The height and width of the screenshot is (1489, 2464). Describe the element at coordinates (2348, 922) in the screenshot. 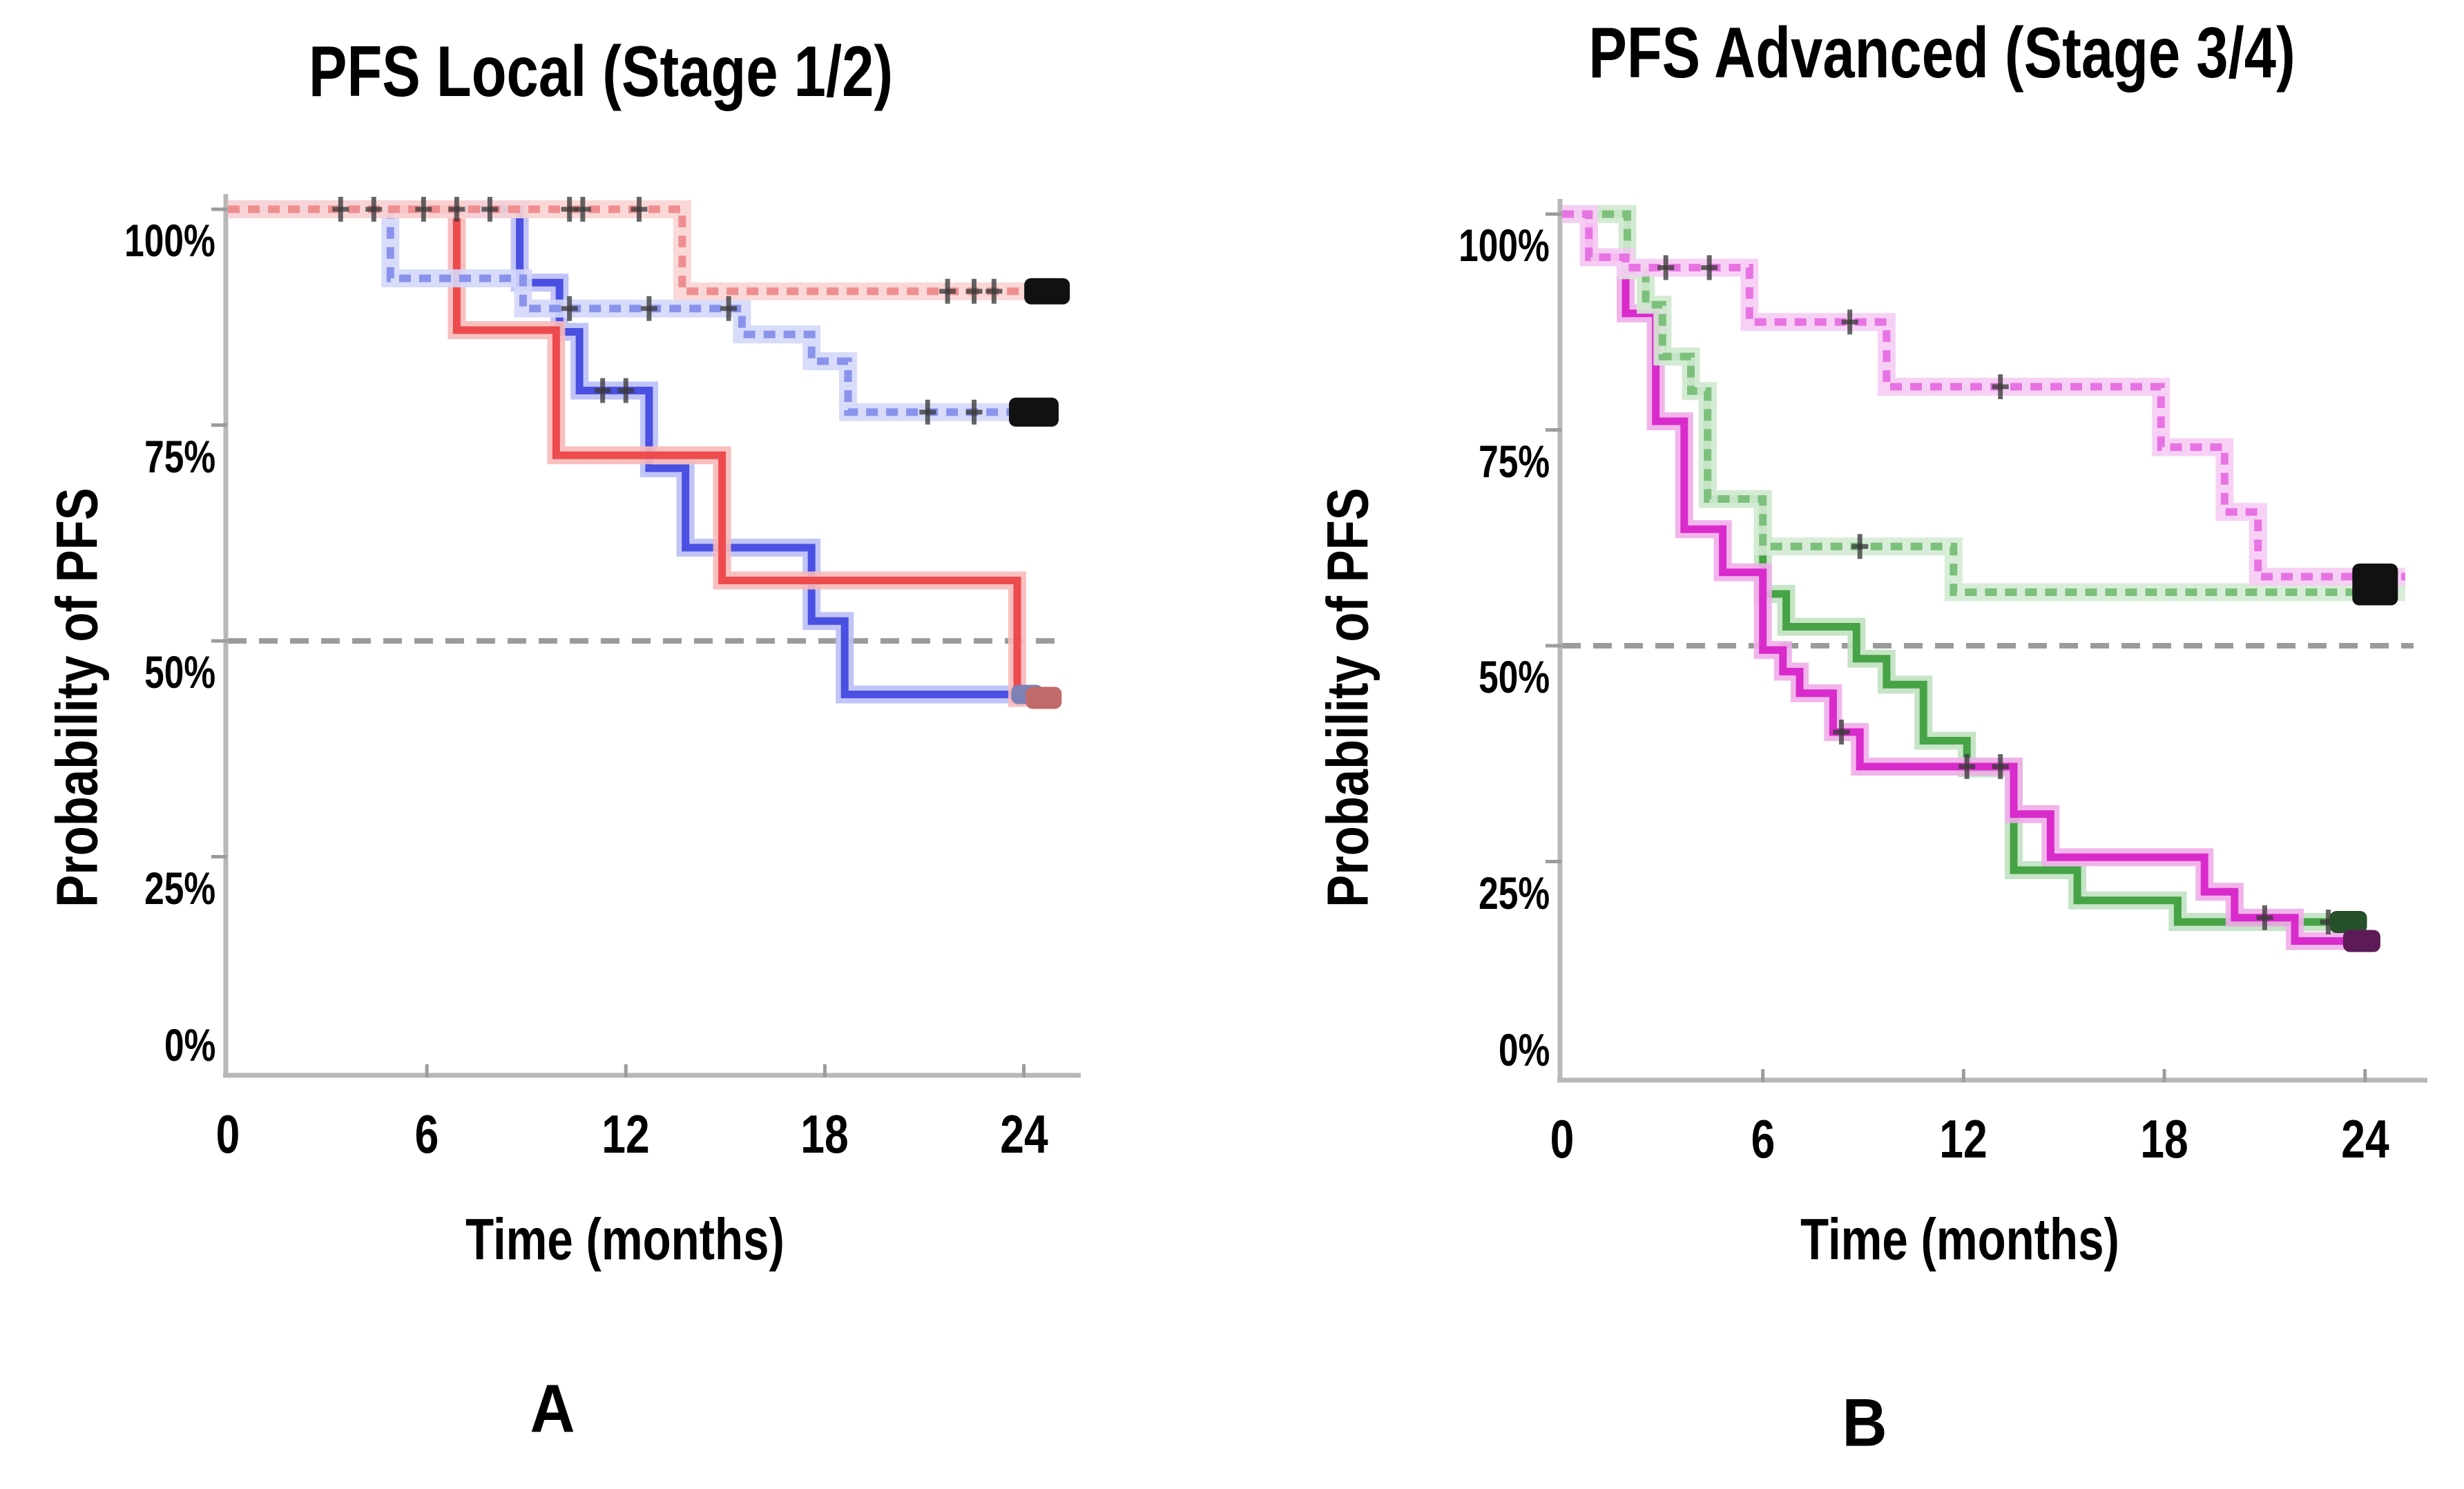

I see `solid-green-end-marker` at that location.